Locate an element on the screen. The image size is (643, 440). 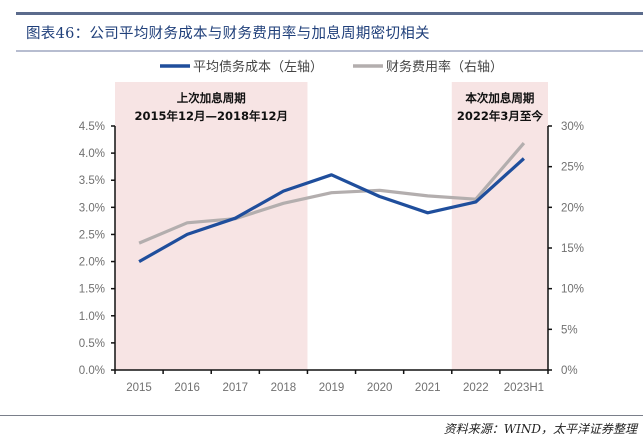
left-tick-label: 0.0% is located at coordinates (92, 371).